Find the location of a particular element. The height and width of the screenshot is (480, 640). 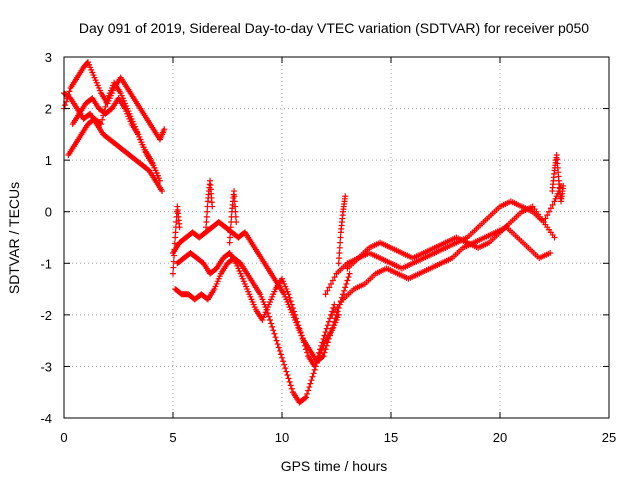

x-tick-label: 5 is located at coordinates (172, 437).